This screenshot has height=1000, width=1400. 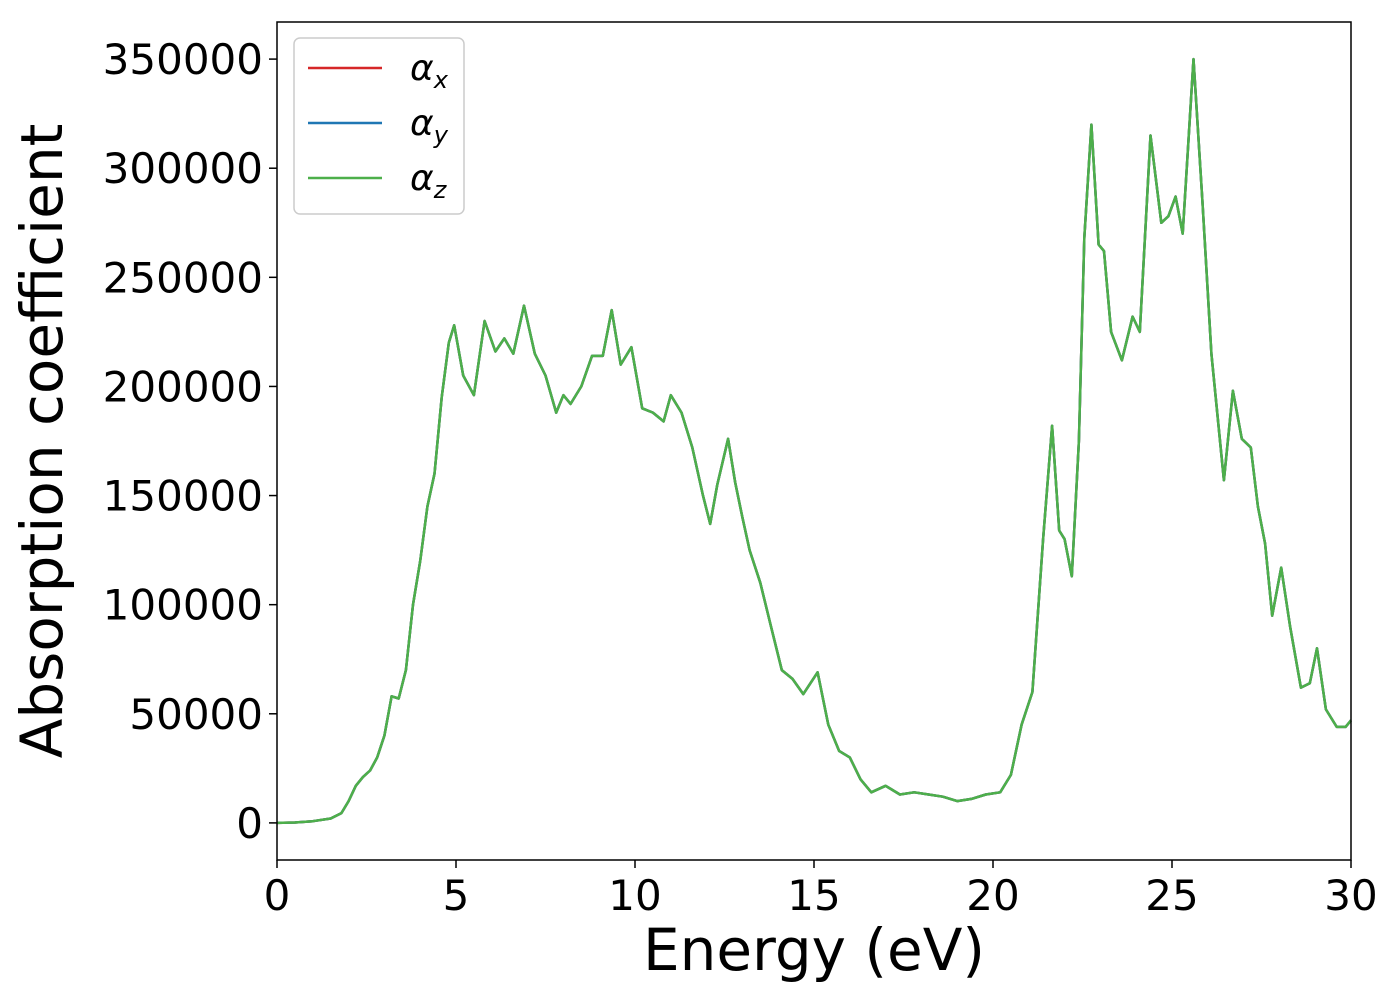 I want to click on legend-entry: αy, so click(x=429, y=126).